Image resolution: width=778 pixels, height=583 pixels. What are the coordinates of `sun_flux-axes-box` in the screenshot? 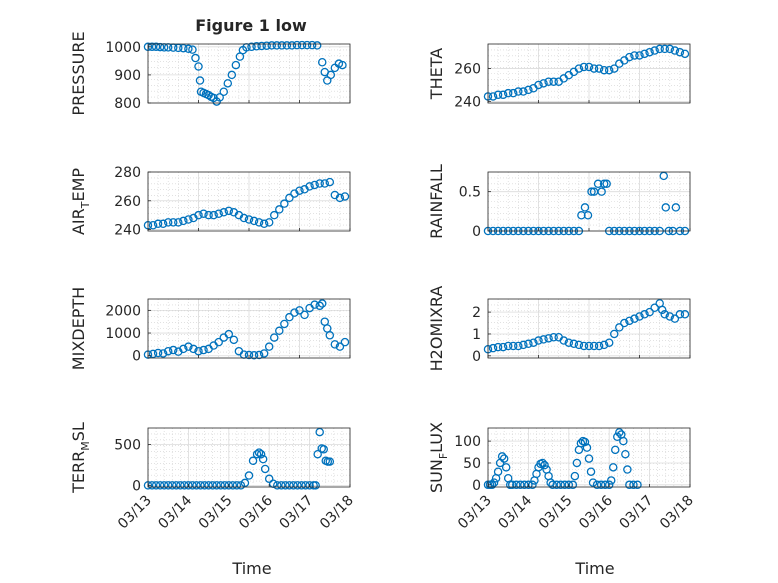 It's located at (589, 457).